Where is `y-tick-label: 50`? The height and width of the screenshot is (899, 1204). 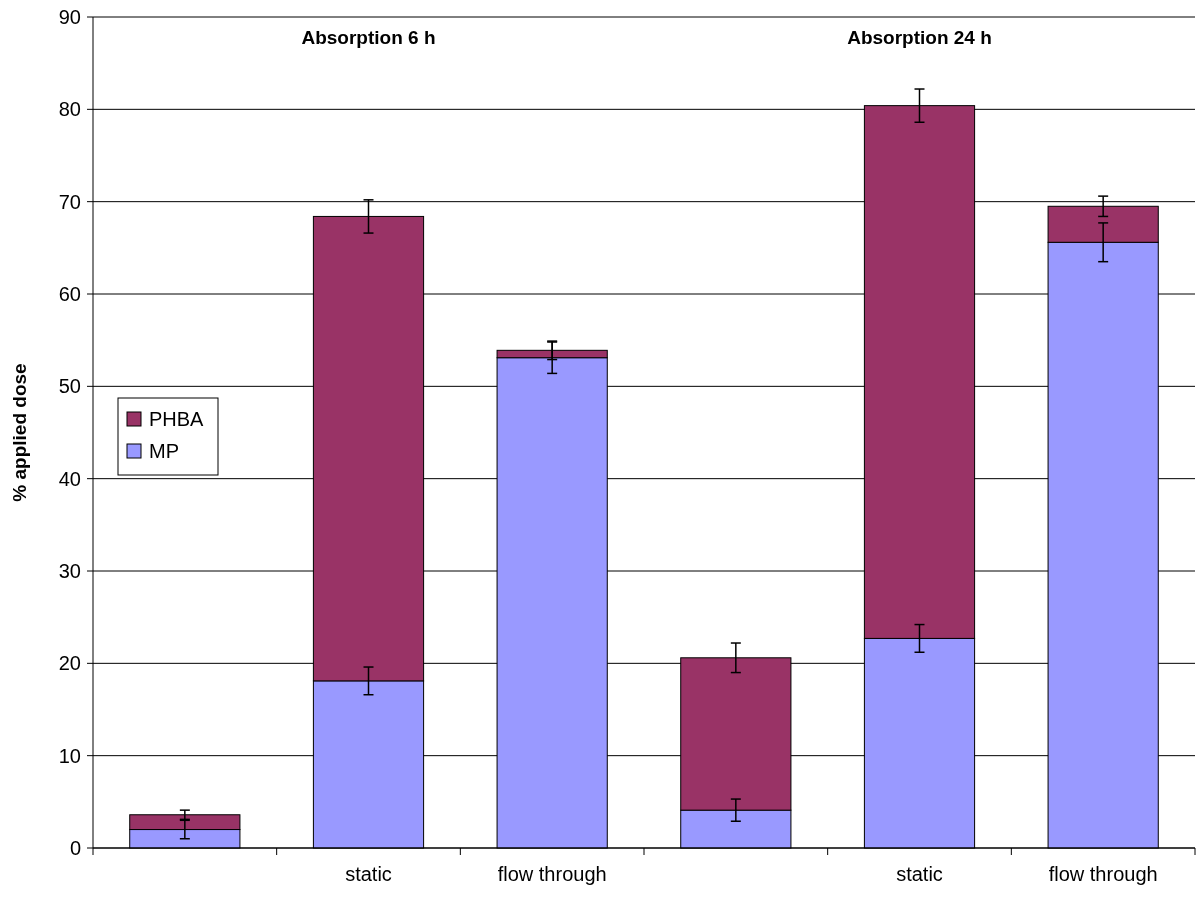
y-tick-label: 50 is located at coordinates (69, 386).